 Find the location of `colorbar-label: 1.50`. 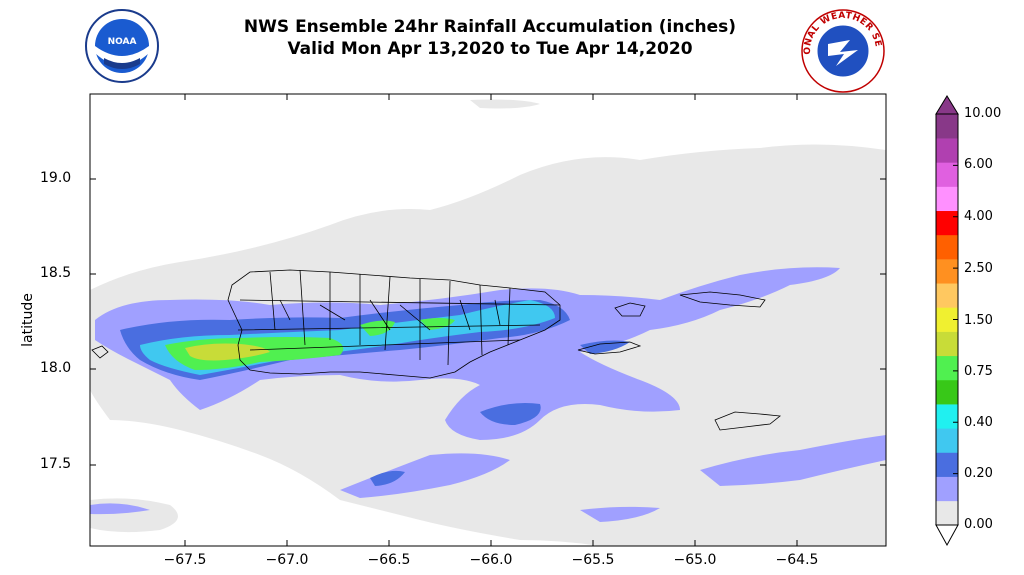

colorbar-label: 1.50 is located at coordinates (978, 320).